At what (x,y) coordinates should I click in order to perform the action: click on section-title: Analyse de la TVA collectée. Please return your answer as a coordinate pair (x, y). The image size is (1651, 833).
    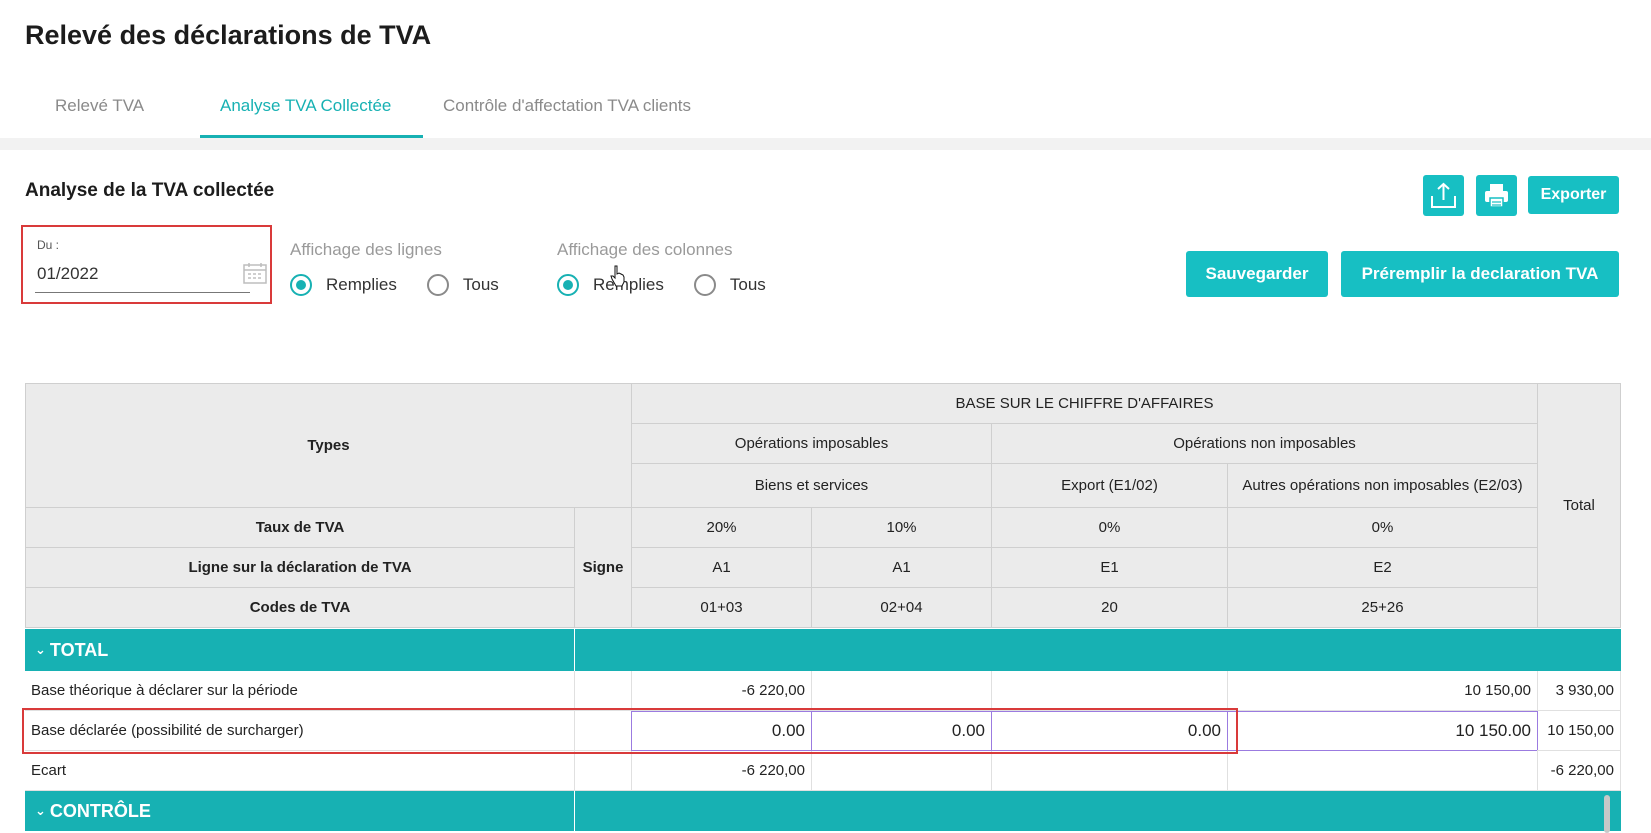
    Looking at the image, I should click on (150, 190).